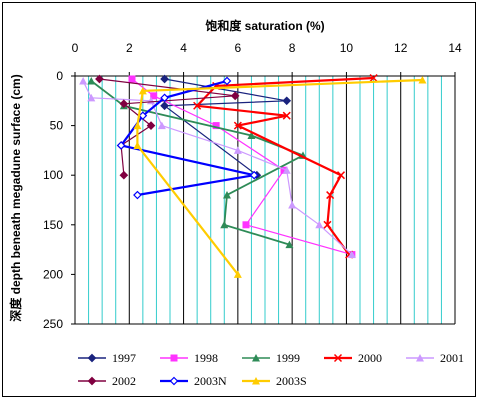 Image resolution: width=480 pixels, height=401 pixels. Describe the element at coordinates (271, 358) in the screenshot. I see `legend-item-1999: 1999` at that location.